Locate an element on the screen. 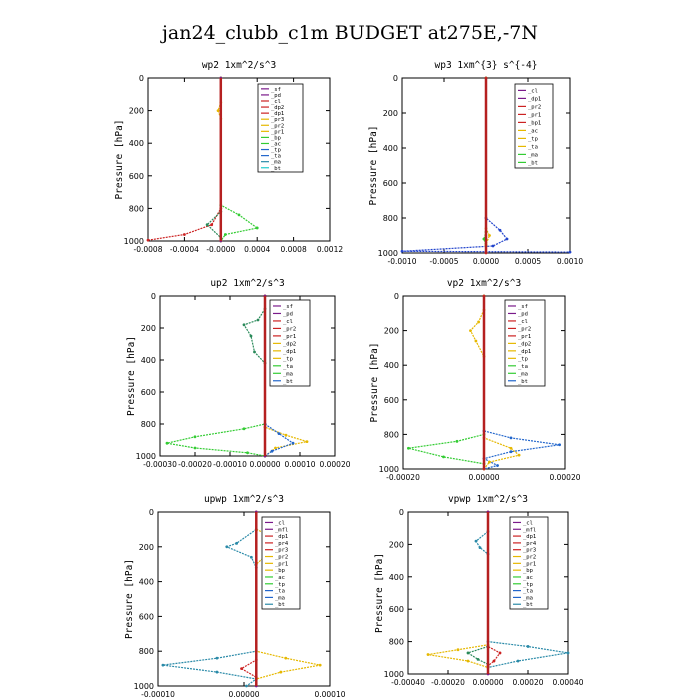 This screenshot has height=700, width=700. legend-label: _sf is located at coordinates (523, 307).